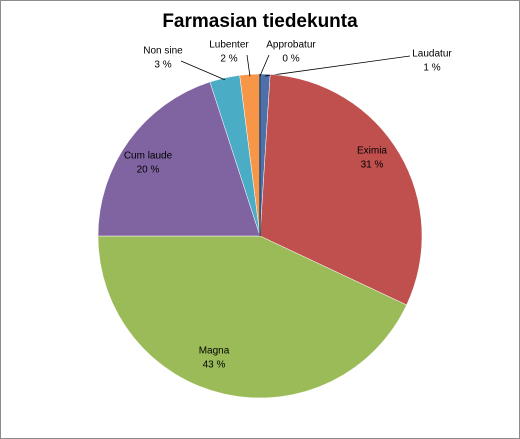  What do you see at coordinates (372, 151) in the screenshot?
I see `slice-label: Eximia` at bounding box center [372, 151].